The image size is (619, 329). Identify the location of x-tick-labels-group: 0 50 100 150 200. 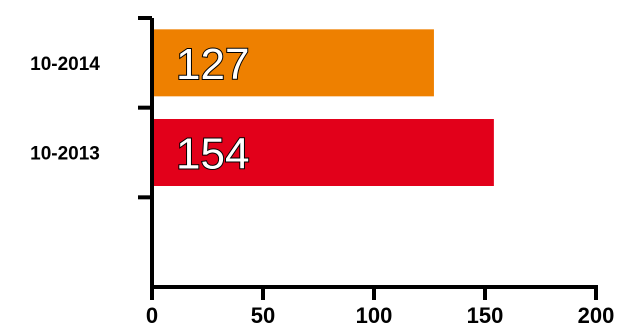
(380, 315).